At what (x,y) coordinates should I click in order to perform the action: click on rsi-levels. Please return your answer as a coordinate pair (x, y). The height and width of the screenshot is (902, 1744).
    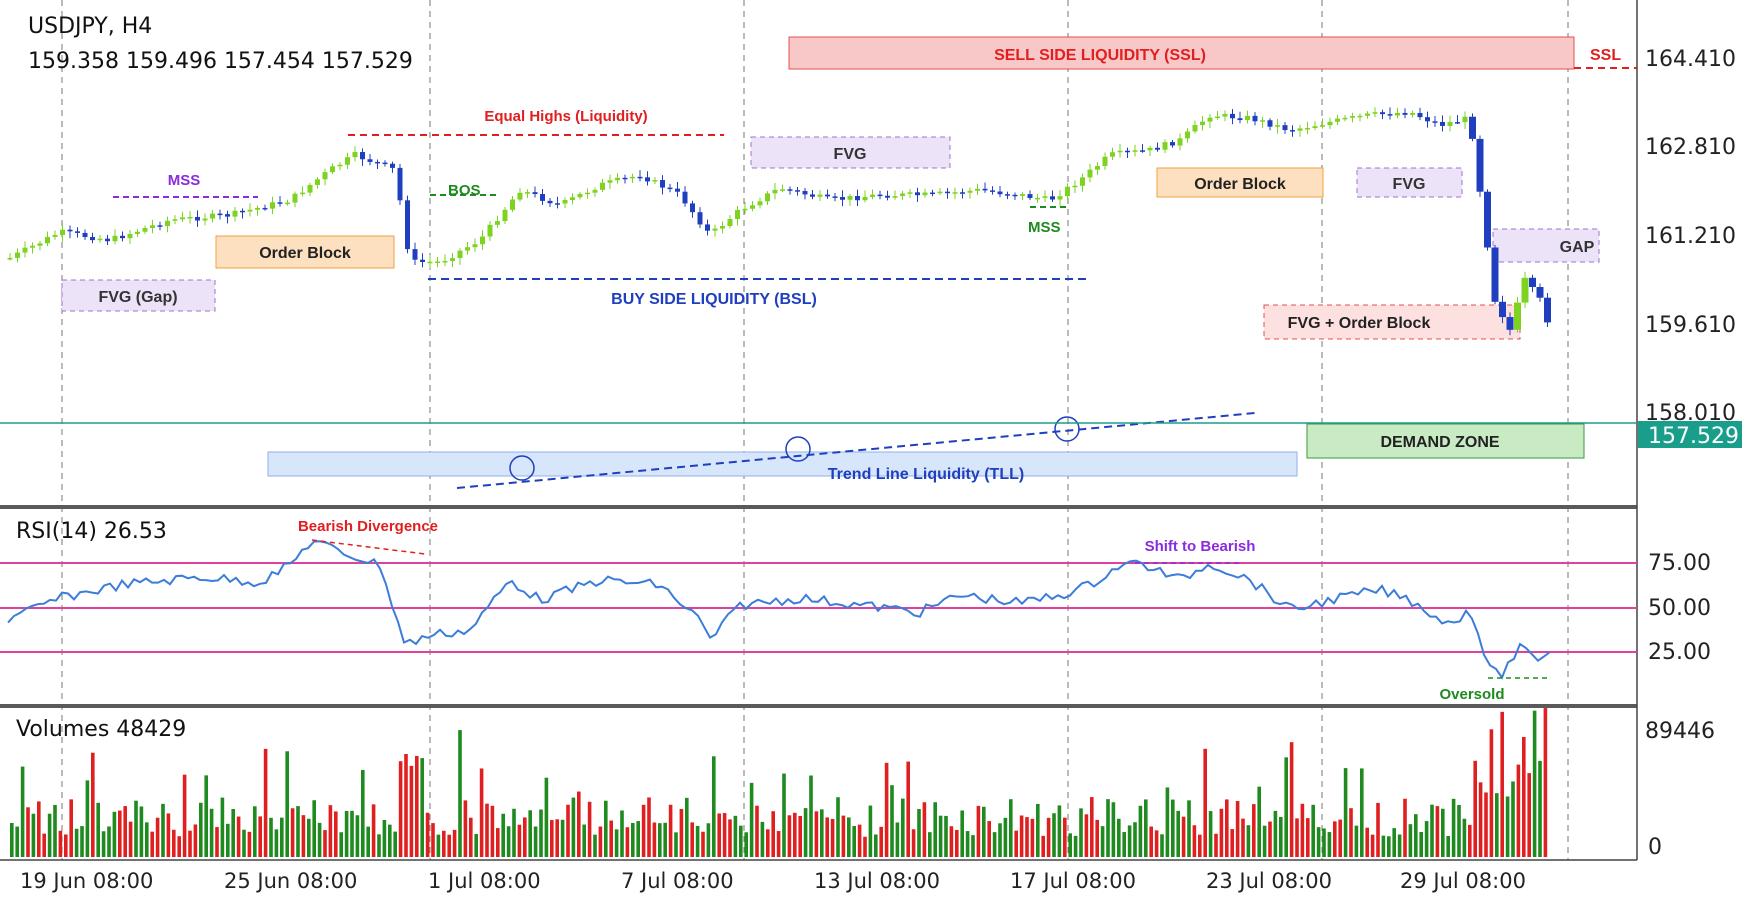
    Looking at the image, I should click on (818, 607).